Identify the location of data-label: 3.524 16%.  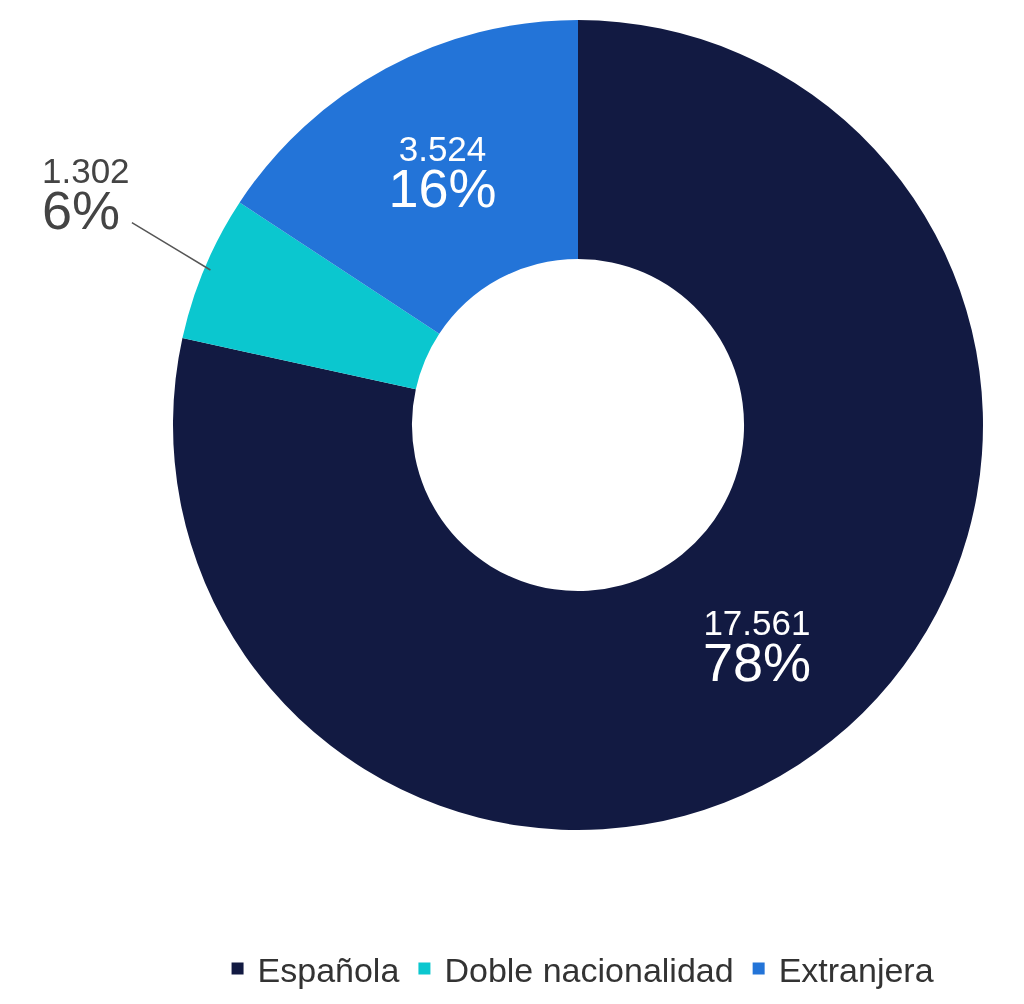
(442, 173).